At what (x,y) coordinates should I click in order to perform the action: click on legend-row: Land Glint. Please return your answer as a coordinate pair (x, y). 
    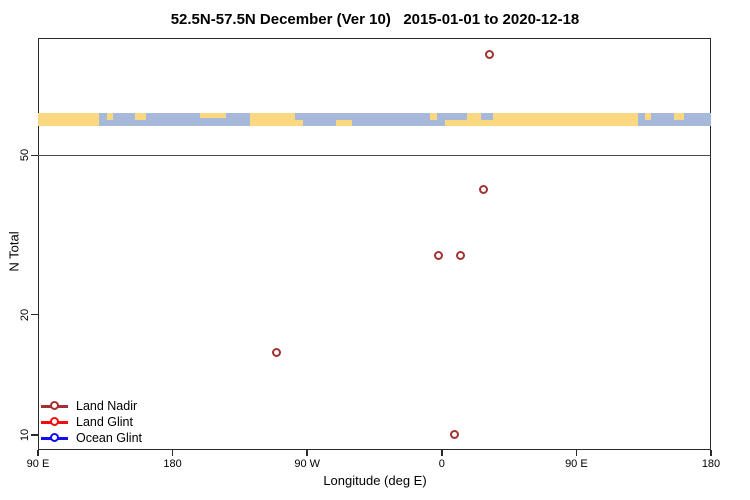
    Looking at the image, I should click on (91, 422).